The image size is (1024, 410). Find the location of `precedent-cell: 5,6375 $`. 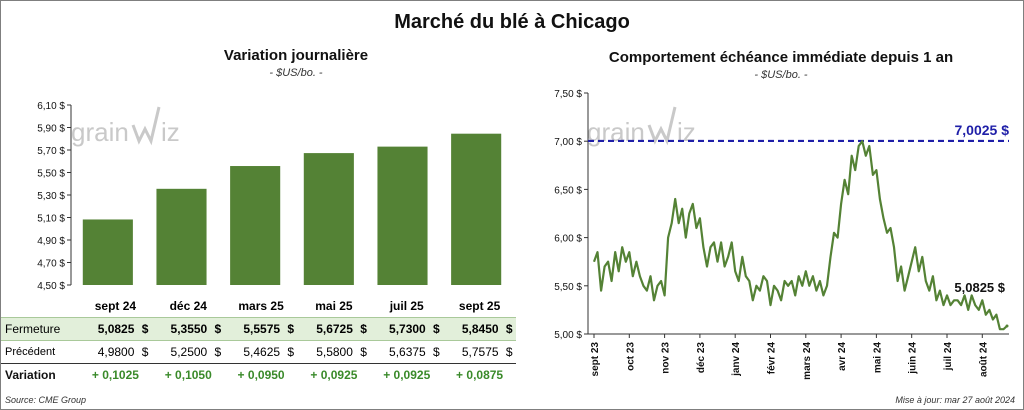

precedent-cell: 5,6375 $ is located at coordinates (407, 352).